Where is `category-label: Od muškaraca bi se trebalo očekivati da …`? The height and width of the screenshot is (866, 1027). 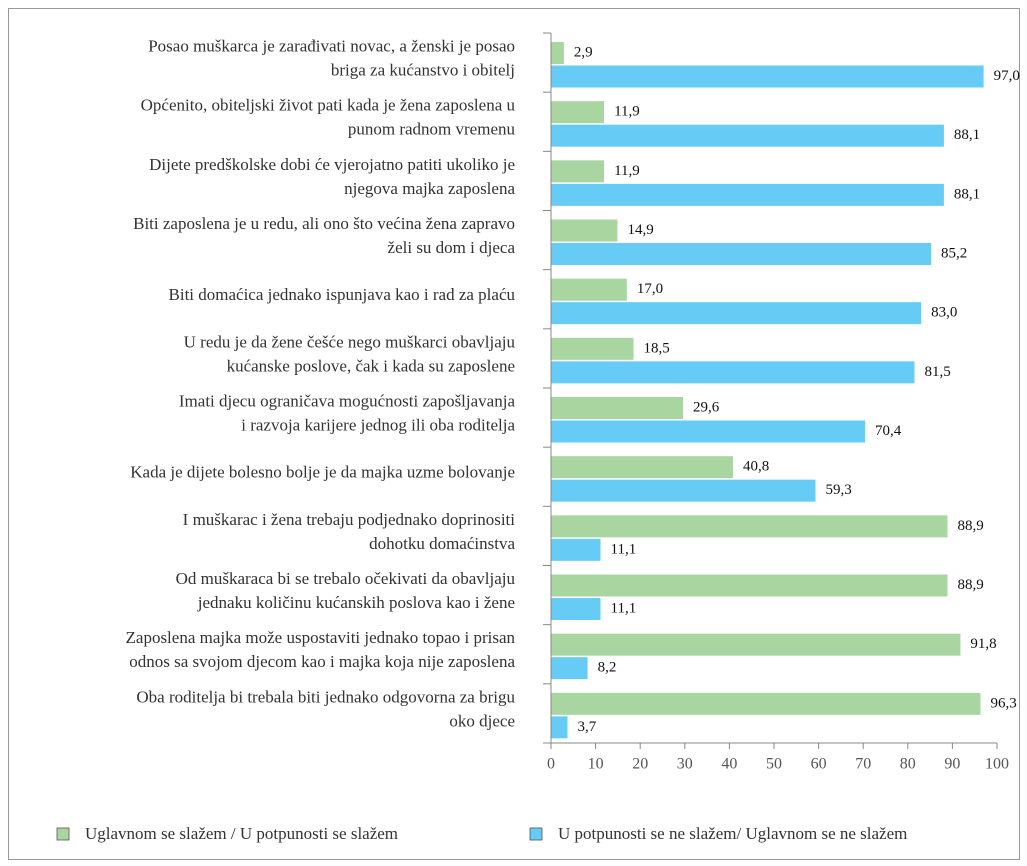 category-label: Od muškaraca bi se trebalo očekivati da … is located at coordinates (346, 578).